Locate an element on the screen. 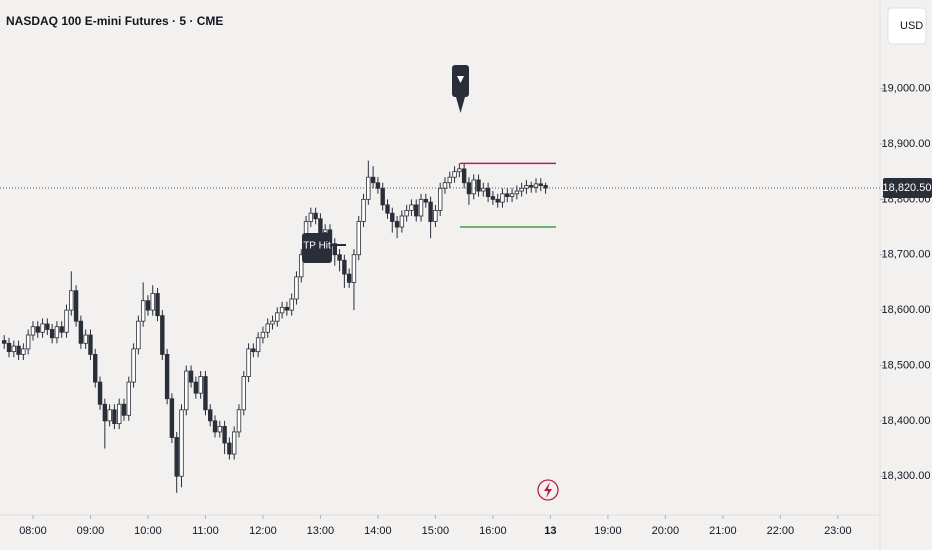 The height and width of the screenshot is (550, 932). annotation-box is located at coordinates (317, 248).